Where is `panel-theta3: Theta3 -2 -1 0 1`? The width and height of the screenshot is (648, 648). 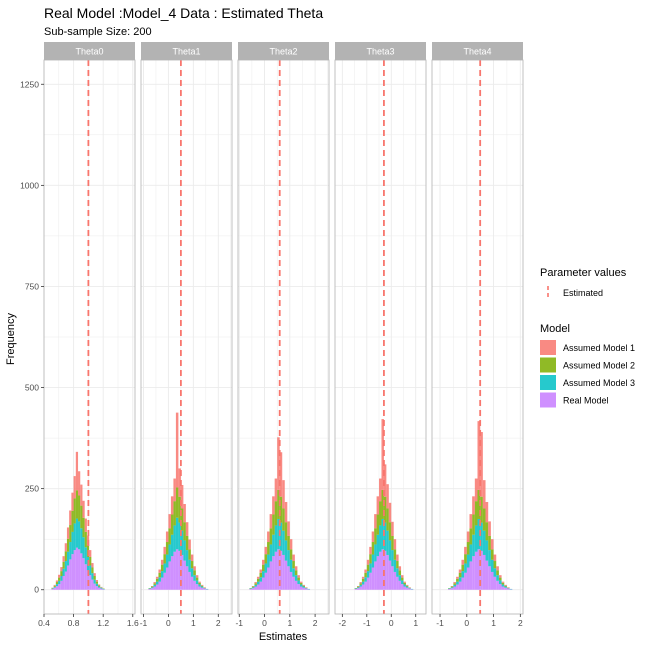 panel-theta3: Theta3 -2 -1 0 1 is located at coordinates (380, 335).